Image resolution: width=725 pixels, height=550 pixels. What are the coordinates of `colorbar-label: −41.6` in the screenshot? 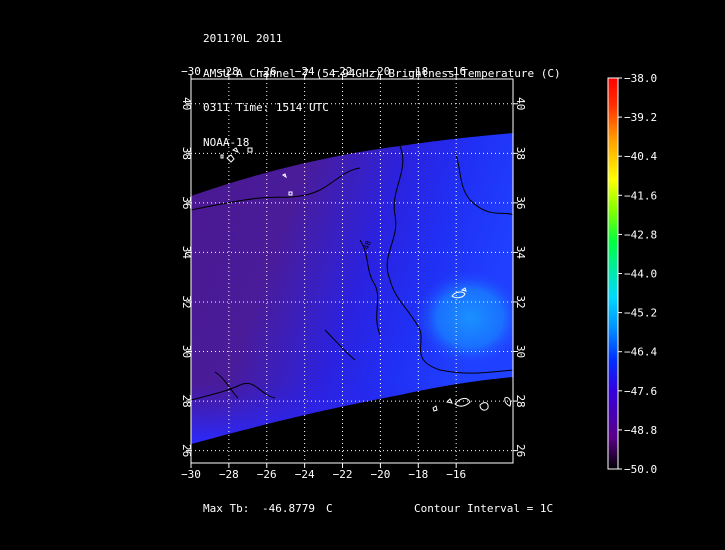 It's located at (640, 195).